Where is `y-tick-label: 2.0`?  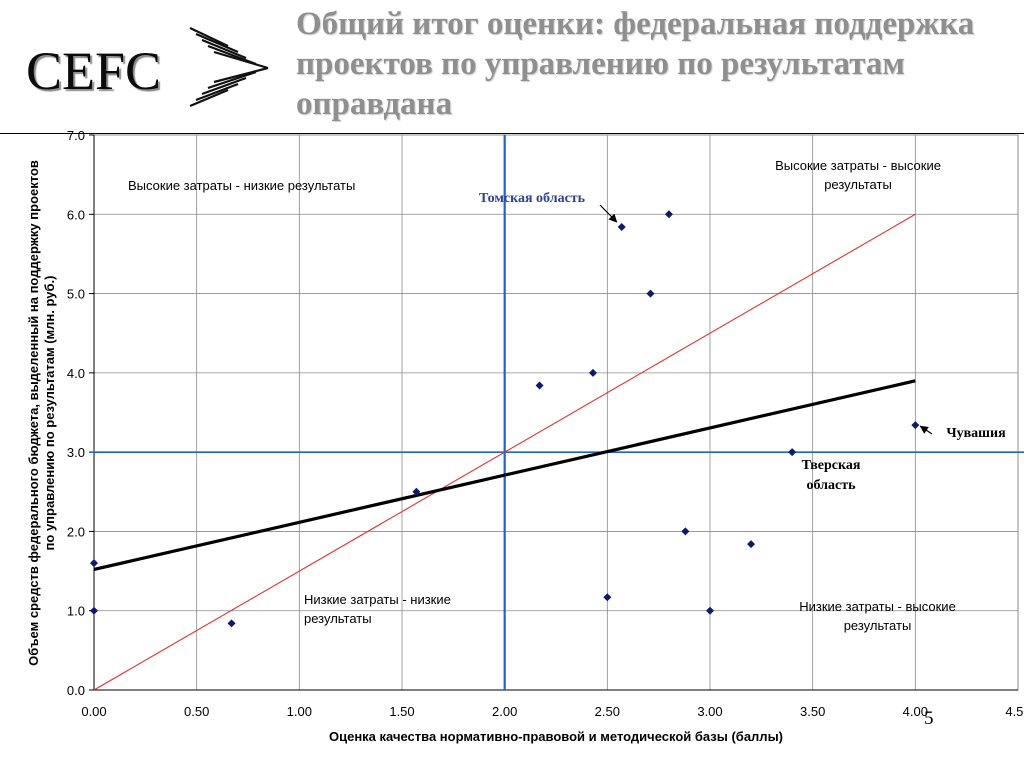 y-tick-label: 2.0 is located at coordinates (76, 531).